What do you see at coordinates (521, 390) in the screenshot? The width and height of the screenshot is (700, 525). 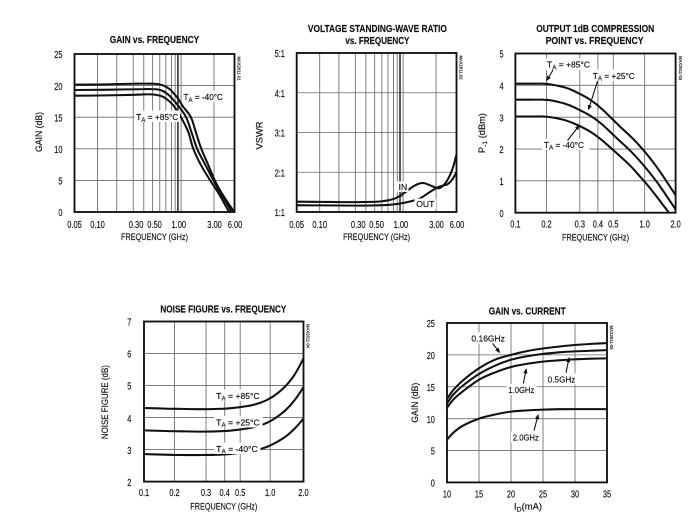 I see `svg-text: 1.0GHz` at bounding box center [521, 390].